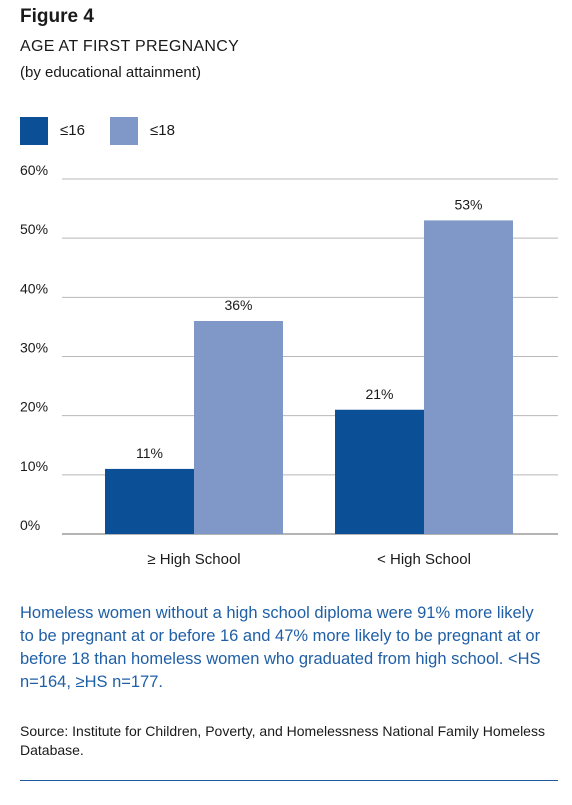  I want to click on y-tick-label: 20%, so click(34, 407).